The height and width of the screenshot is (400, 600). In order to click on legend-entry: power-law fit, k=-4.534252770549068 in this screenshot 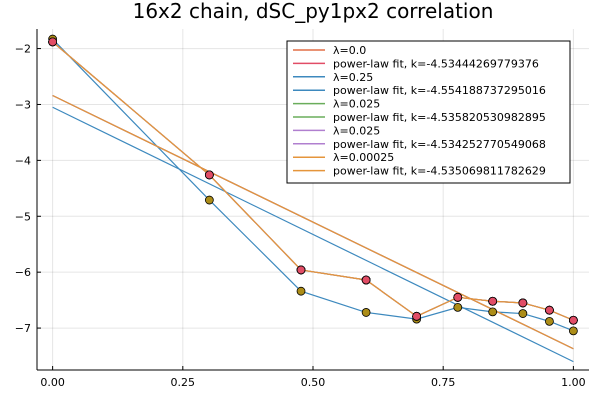, I will do `click(439, 144)`.